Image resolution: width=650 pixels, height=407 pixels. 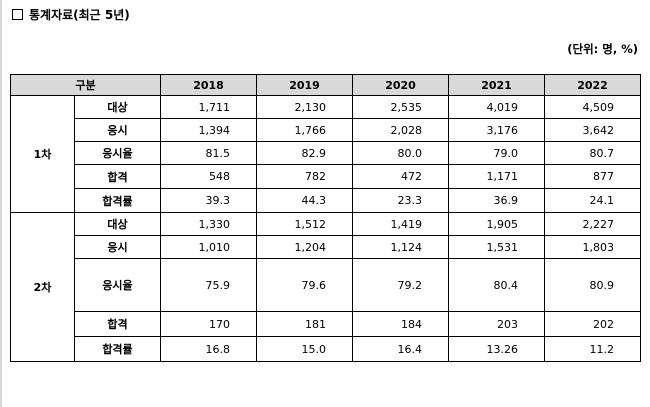 I want to click on table-row: 합격 548 782 472 1,171 877, so click(x=326, y=176).